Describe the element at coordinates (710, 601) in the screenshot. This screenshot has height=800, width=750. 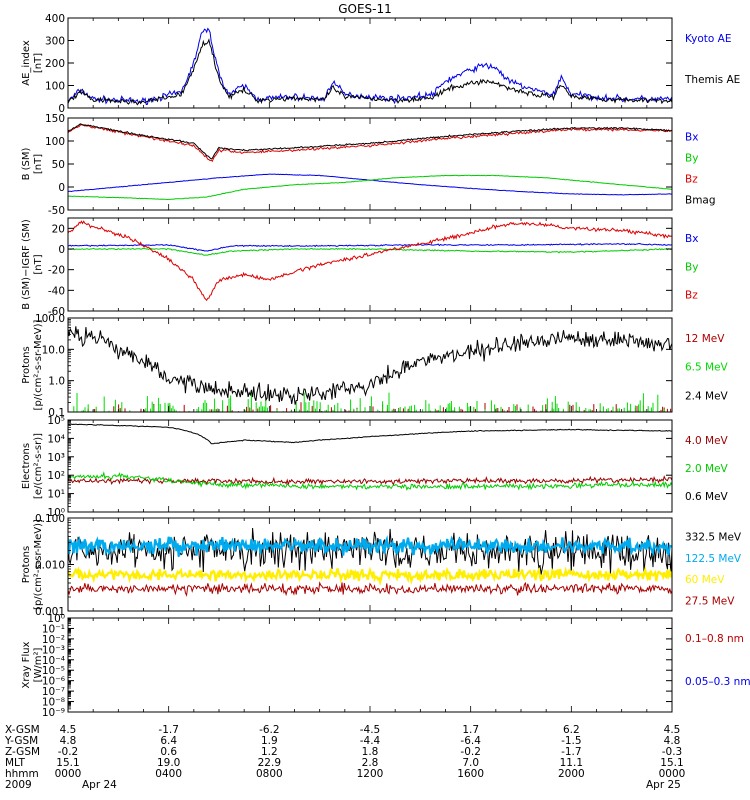
I see `legend-label: 27.5 MeV` at that location.